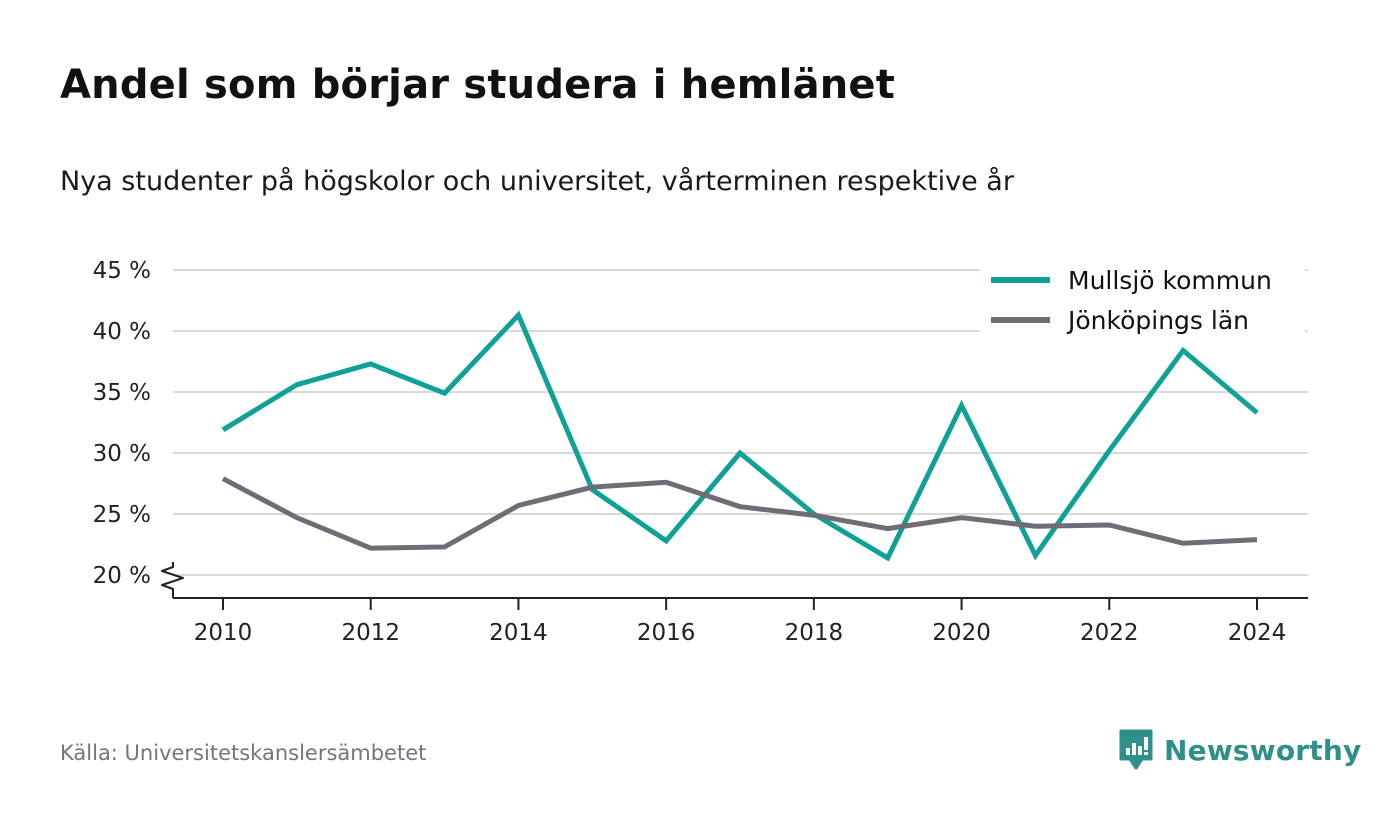  Describe the element at coordinates (1170, 280) in the screenshot. I see `legend-label: Mullsjö kommun` at that location.